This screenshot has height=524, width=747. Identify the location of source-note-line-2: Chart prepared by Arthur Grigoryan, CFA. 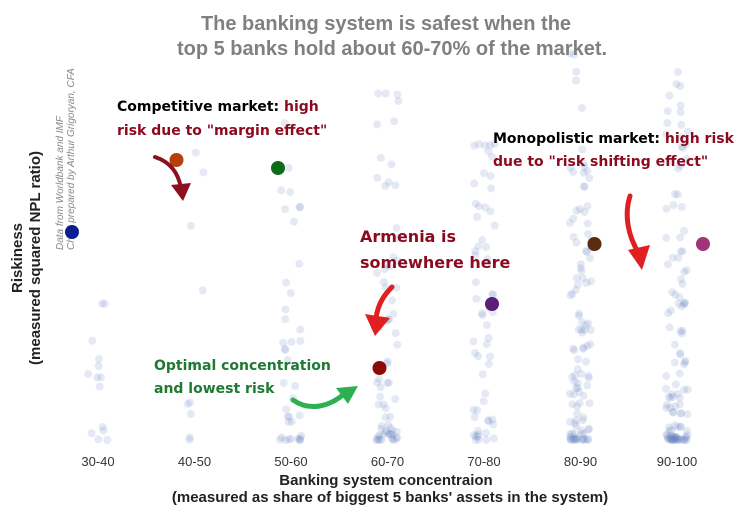
(71, 159).